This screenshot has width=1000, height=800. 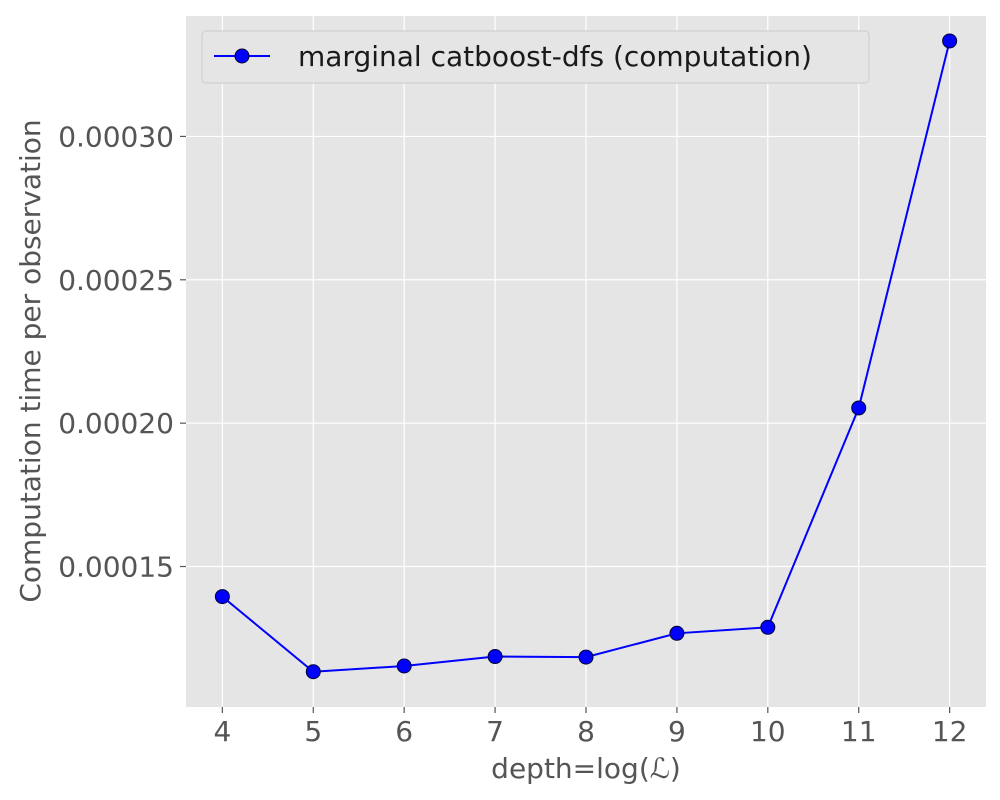 What do you see at coordinates (859, 731) in the screenshot?
I see `x-tick-label: 11` at bounding box center [859, 731].